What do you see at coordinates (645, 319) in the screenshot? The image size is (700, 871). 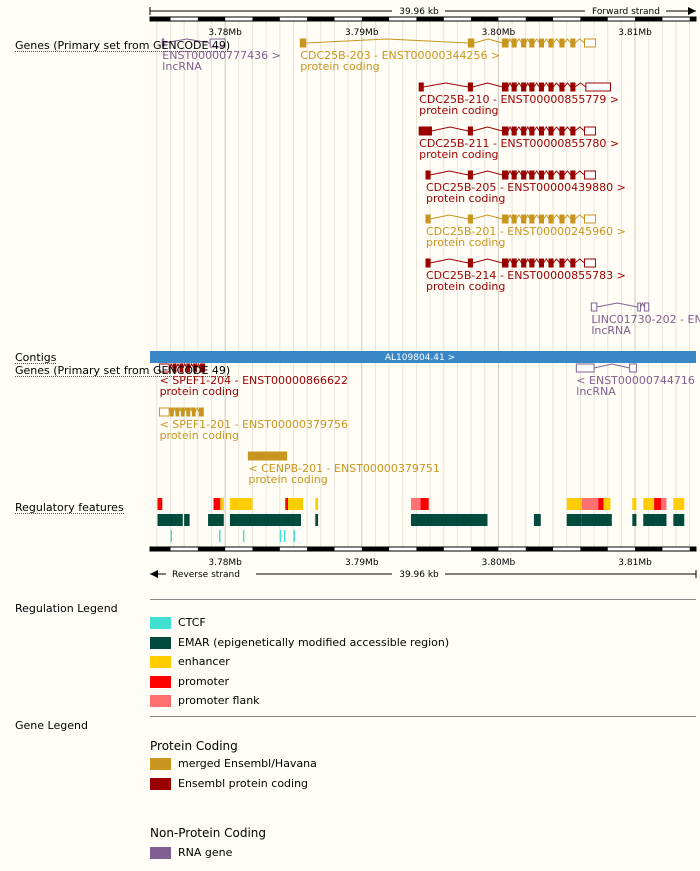 I see `gene-transcript: LINC01730-202 - ENSTlncRNA` at bounding box center [645, 319].